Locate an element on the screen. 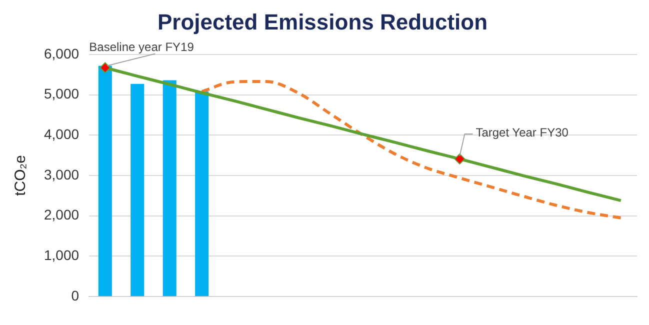  y-tick-label: 2,000 is located at coordinates (62, 214).